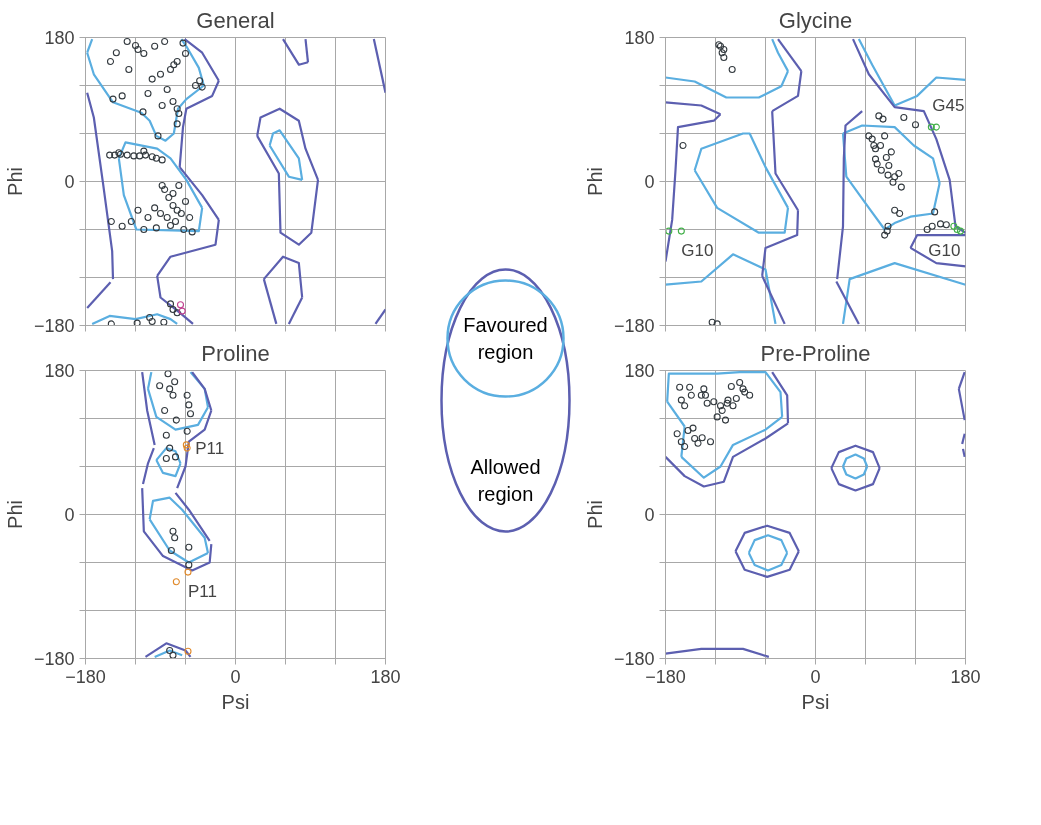 Image resolution: width=1041 pixels, height=825 pixels. Describe the element at coordinates (505, 338) in the screenshot. I see `text: Favoured region` at that location.